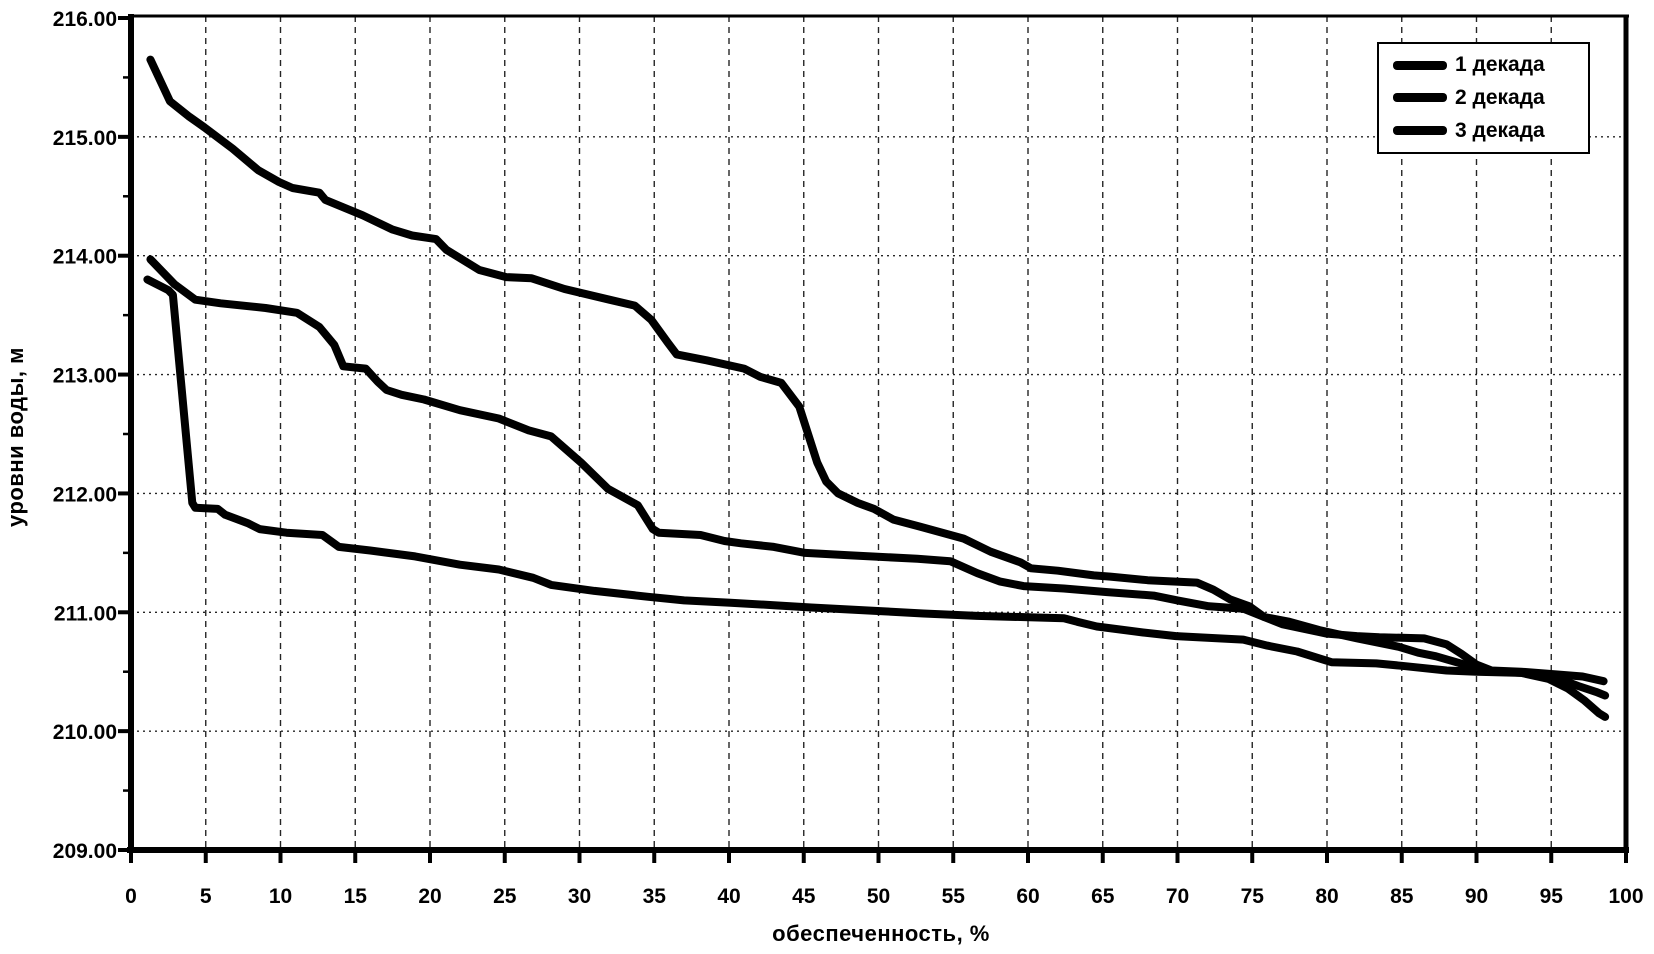 This screenshot has width=1654, height=954. I want to click on x-tick-label: 45, so click(804, 896).